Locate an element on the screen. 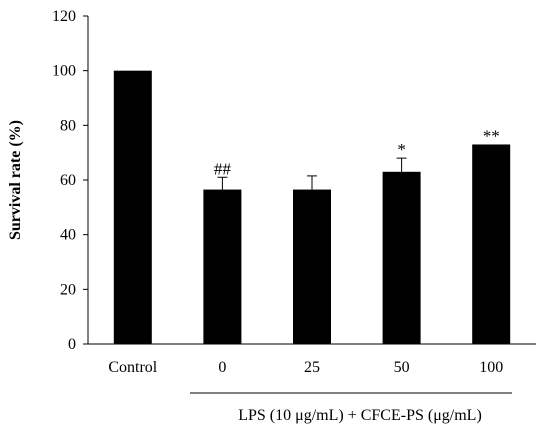 Image resolution: width=550 pixels, height=430 pixels. y-tick-label: 0 is located at coordinates (72, 344).